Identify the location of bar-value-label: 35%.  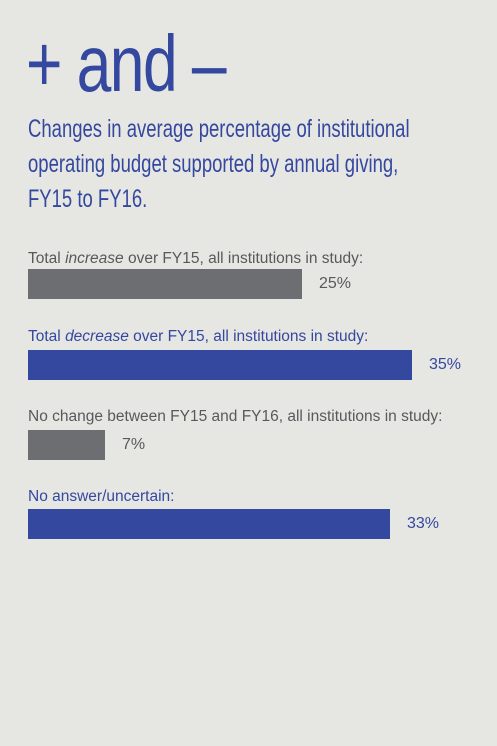
(445, 364).